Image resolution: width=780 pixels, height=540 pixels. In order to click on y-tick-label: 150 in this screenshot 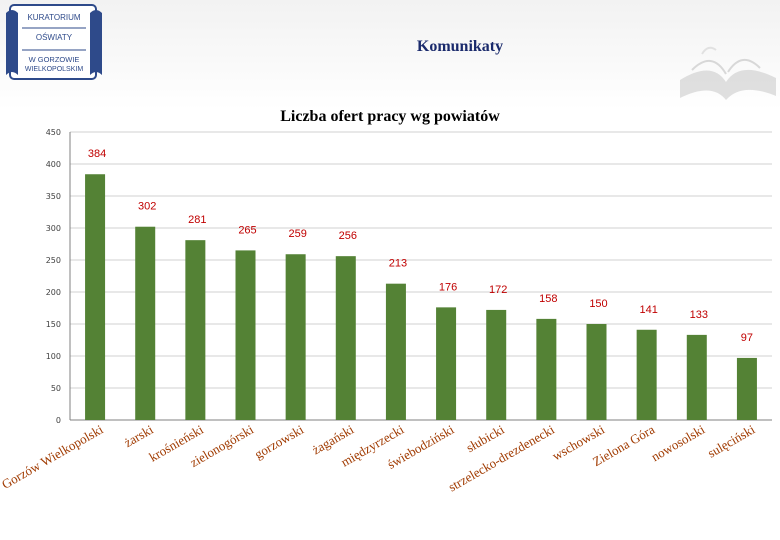, I will do `click(53, 324)`.